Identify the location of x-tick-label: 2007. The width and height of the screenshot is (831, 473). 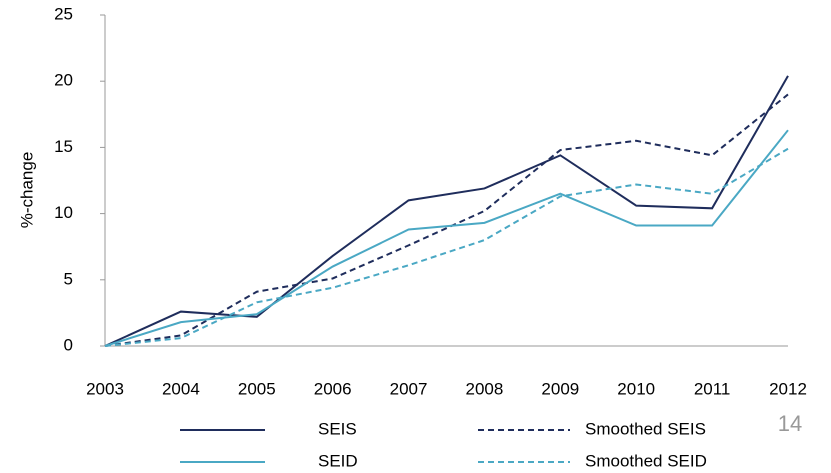
(409, 388).